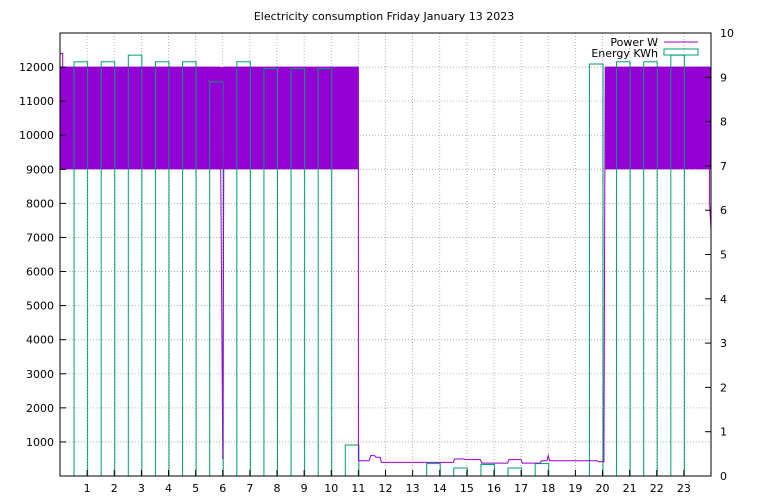 This screenshot has height=500, width=768. Describe the element at coordinates (575, 488) in the screenshot. I see `x-tick-label: 19` at that location.